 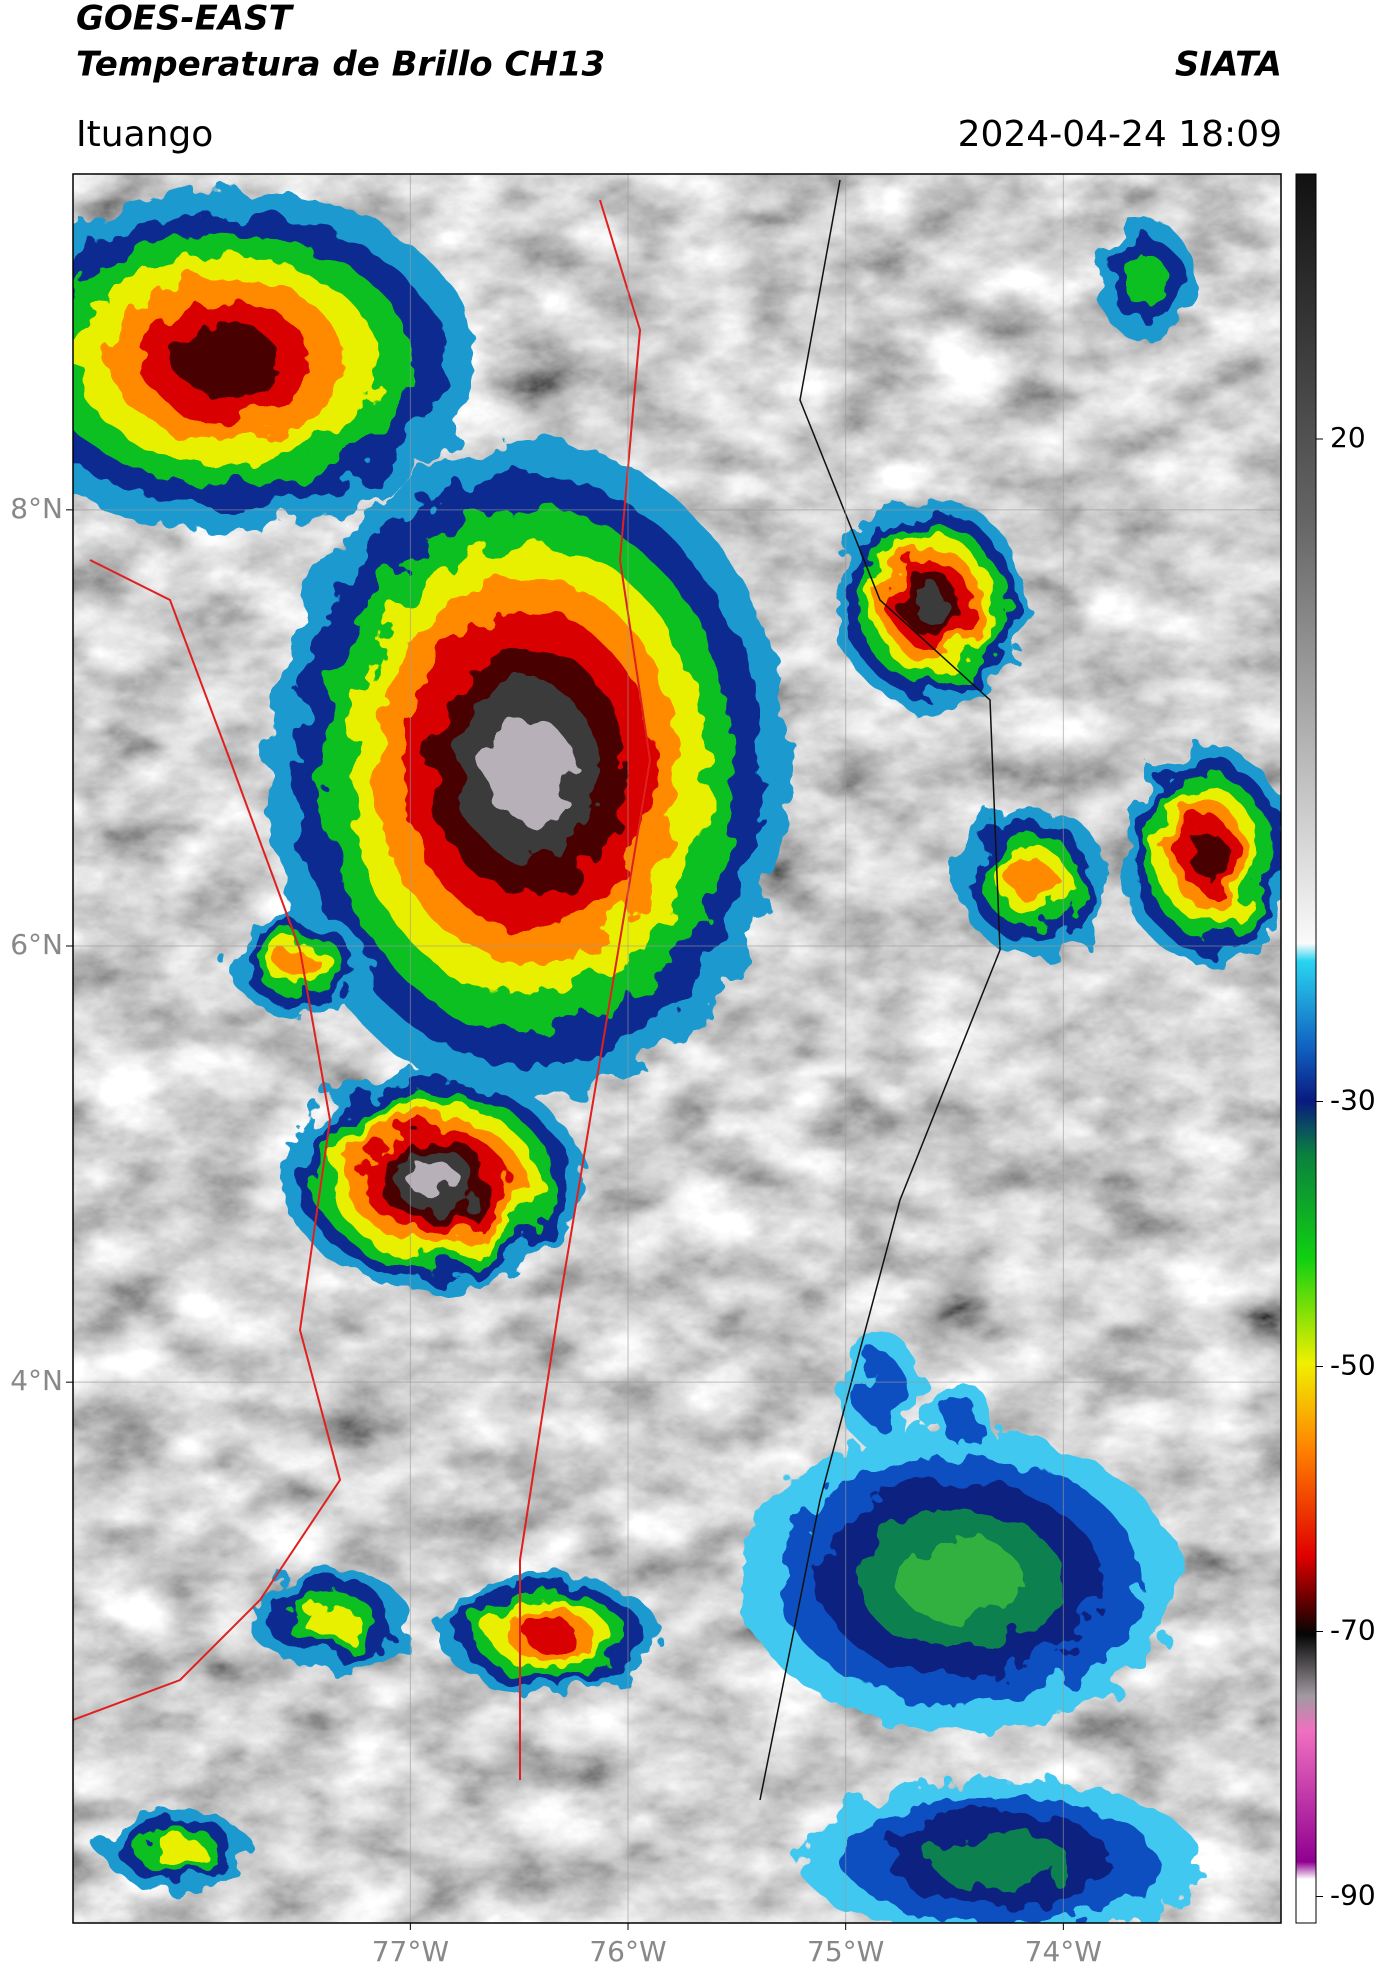 What do you see at coordinates (1353, 1365) in the screenshot?
I see `colorbar-tick-label: -50` at bounding box center [1353, 1365].